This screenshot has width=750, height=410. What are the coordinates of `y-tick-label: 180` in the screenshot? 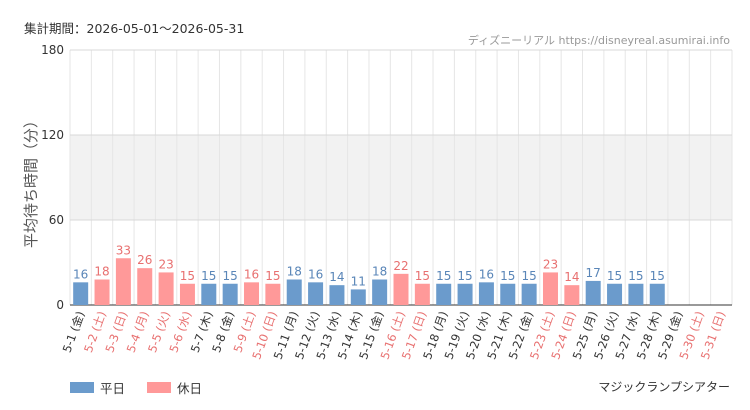 It's located at (52, 50).